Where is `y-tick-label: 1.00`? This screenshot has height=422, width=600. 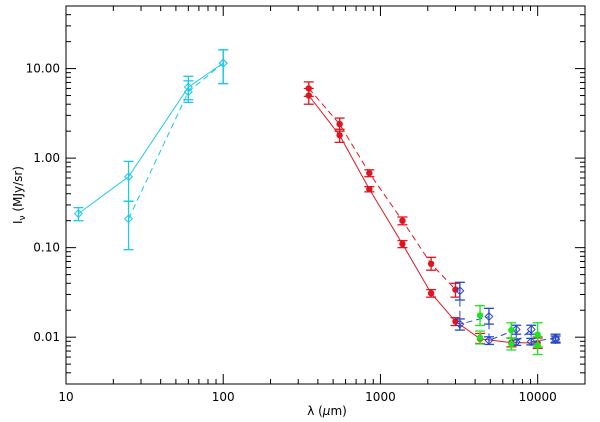 y-tick-label: 1.00 is located at coordinates (46, 158).